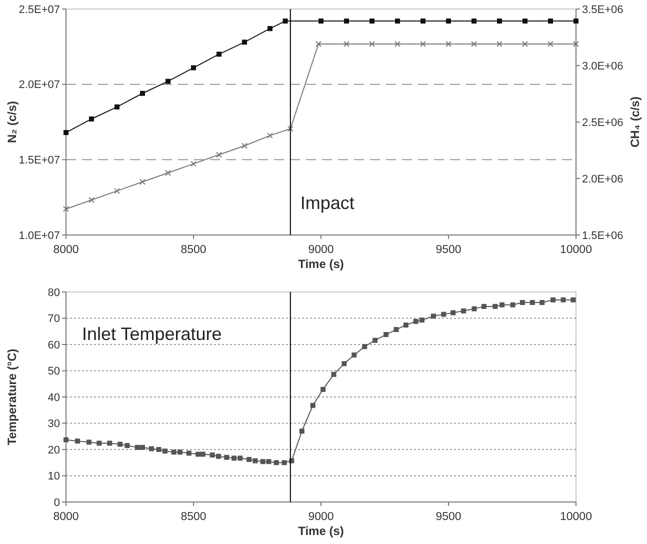 The width and height of the screenshot is (647, 544). Describe the element at coordinates (54, 424) in the screenshot. I see `y-tick-label: 30` at that location.